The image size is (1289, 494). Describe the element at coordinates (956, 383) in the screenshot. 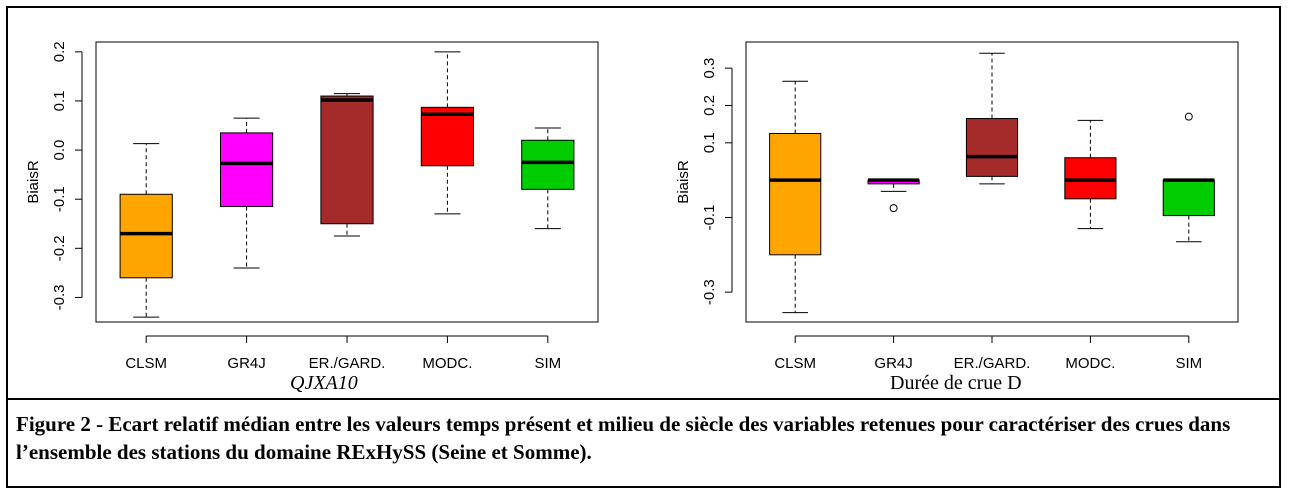

I see `panel-caption-right: Durée de crue D` at that location.